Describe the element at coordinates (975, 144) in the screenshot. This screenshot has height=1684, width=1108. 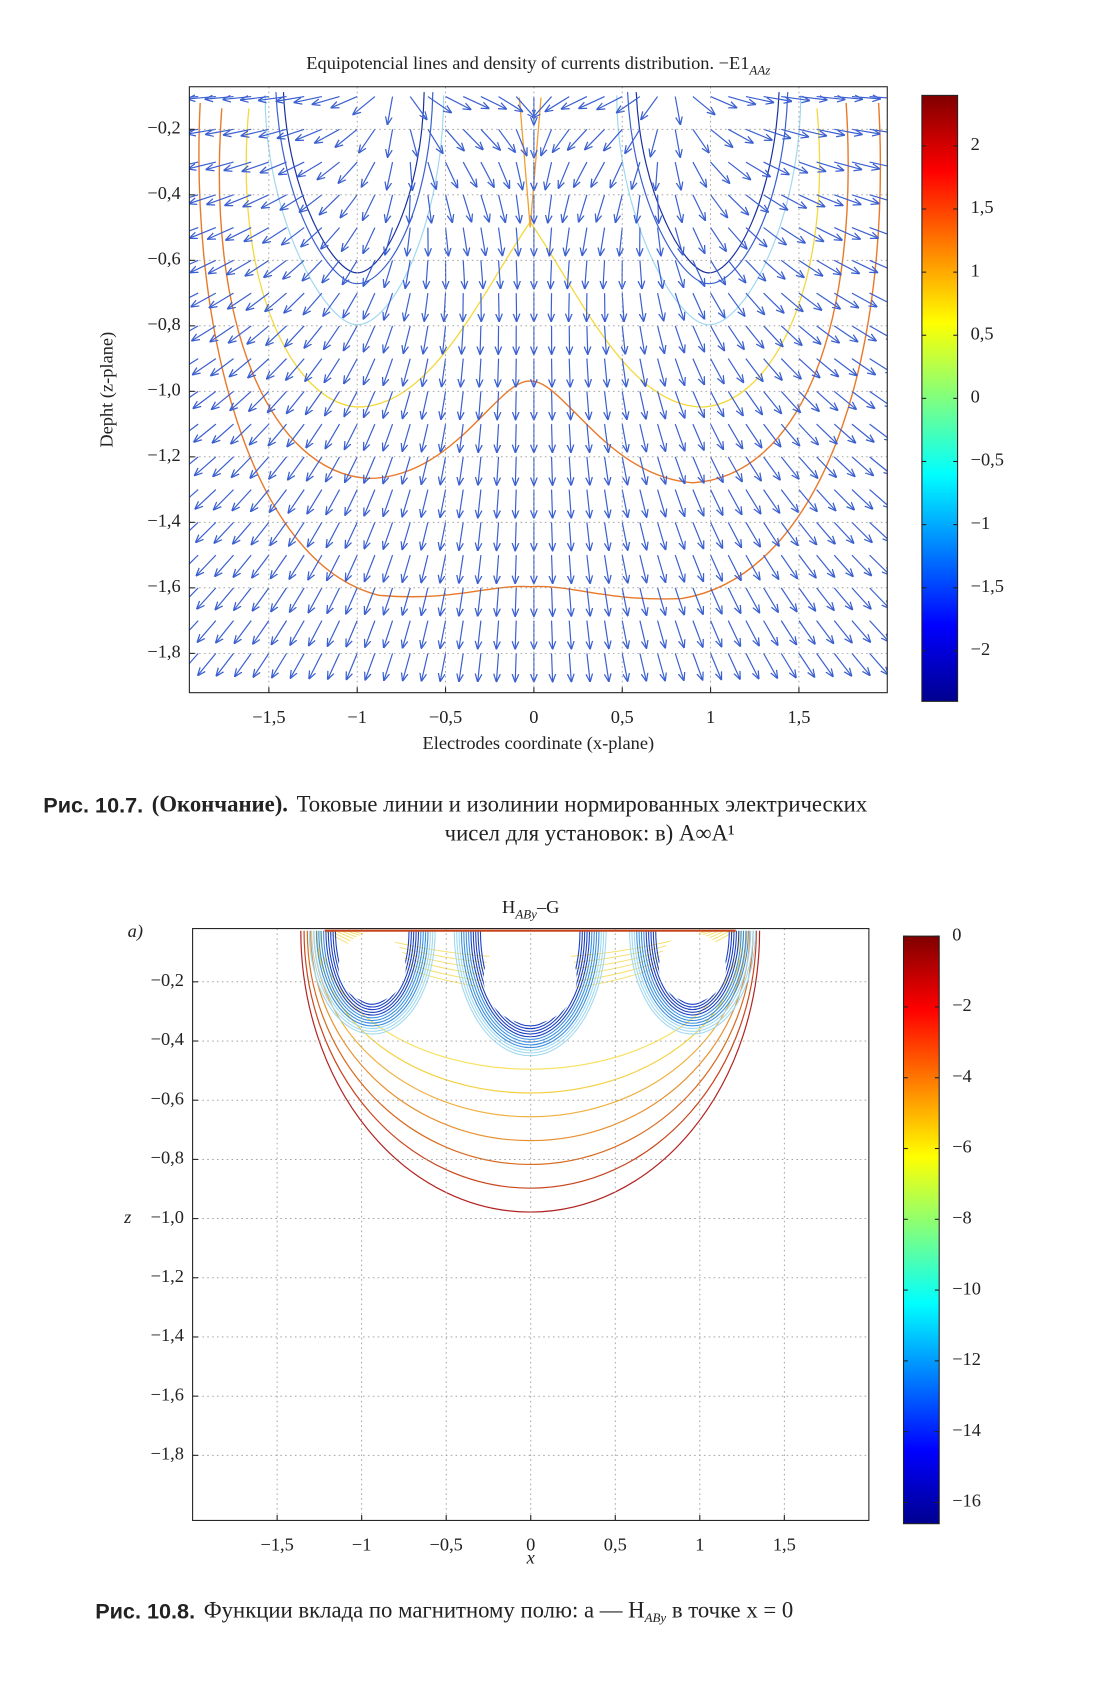
I see `colorbar-tick-label: 2` at that location.